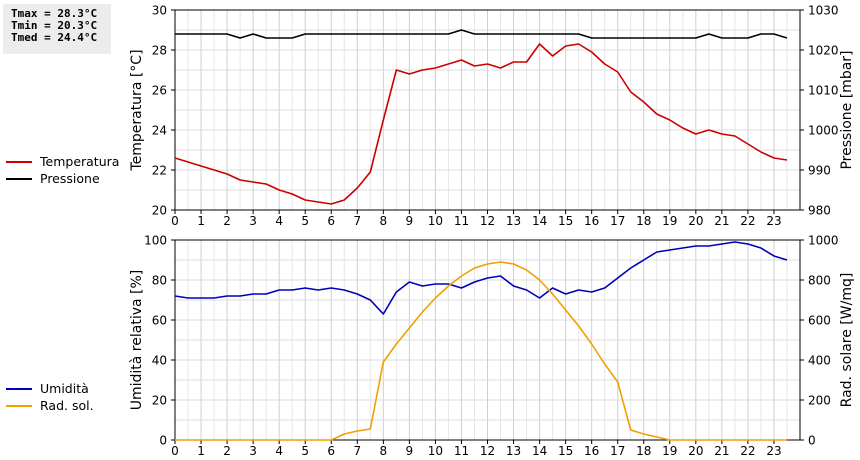  I want to click on y2-tick-label: 990, so click(819, 171).